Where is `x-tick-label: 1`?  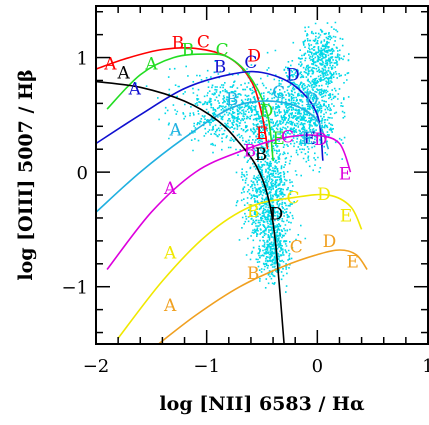 x-tick-label: 1 is located at coordinates (425, 366).